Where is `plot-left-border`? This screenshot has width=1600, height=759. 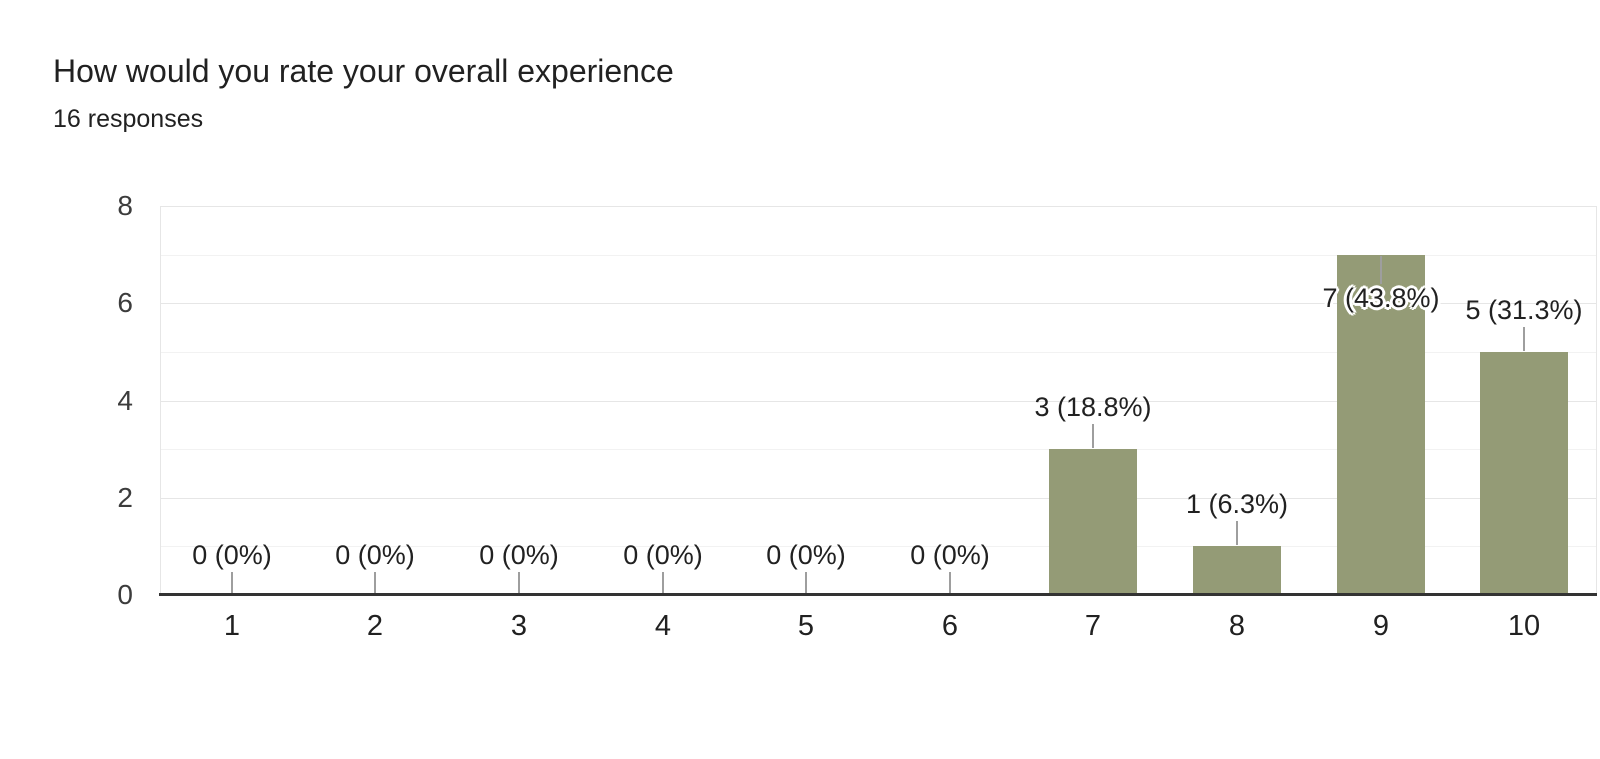
plot-left-border is located at coordinates (160, 400).